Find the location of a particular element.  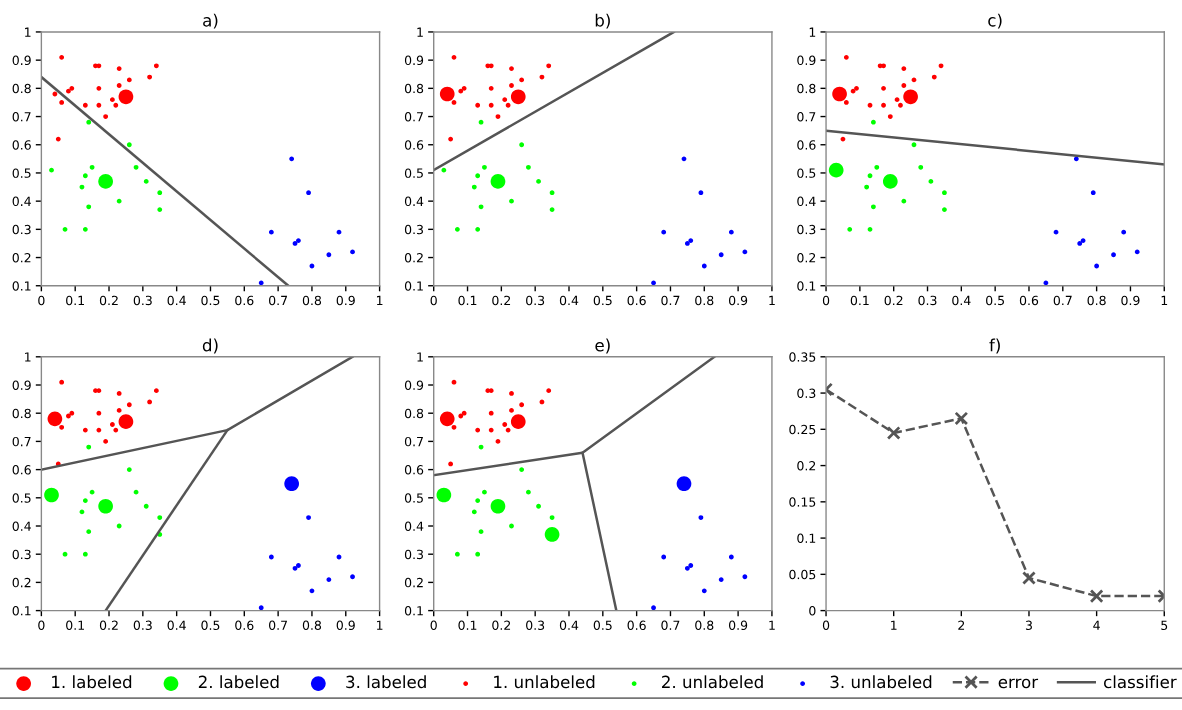

chart-title: c) is located at coordinates (995, 21).